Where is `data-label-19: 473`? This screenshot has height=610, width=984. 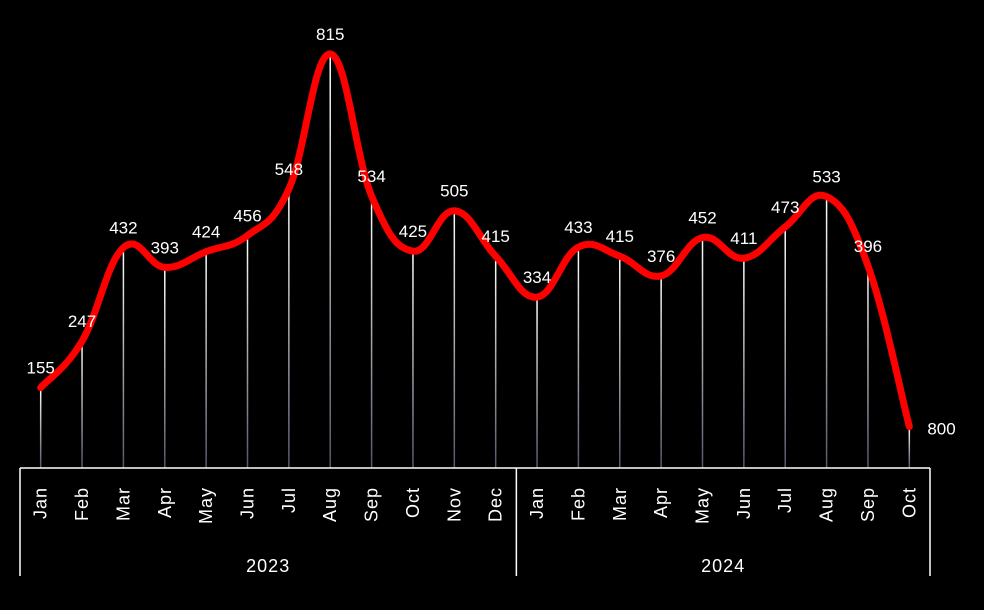 data-label-19: 473 is located at coordinates (785, 207).